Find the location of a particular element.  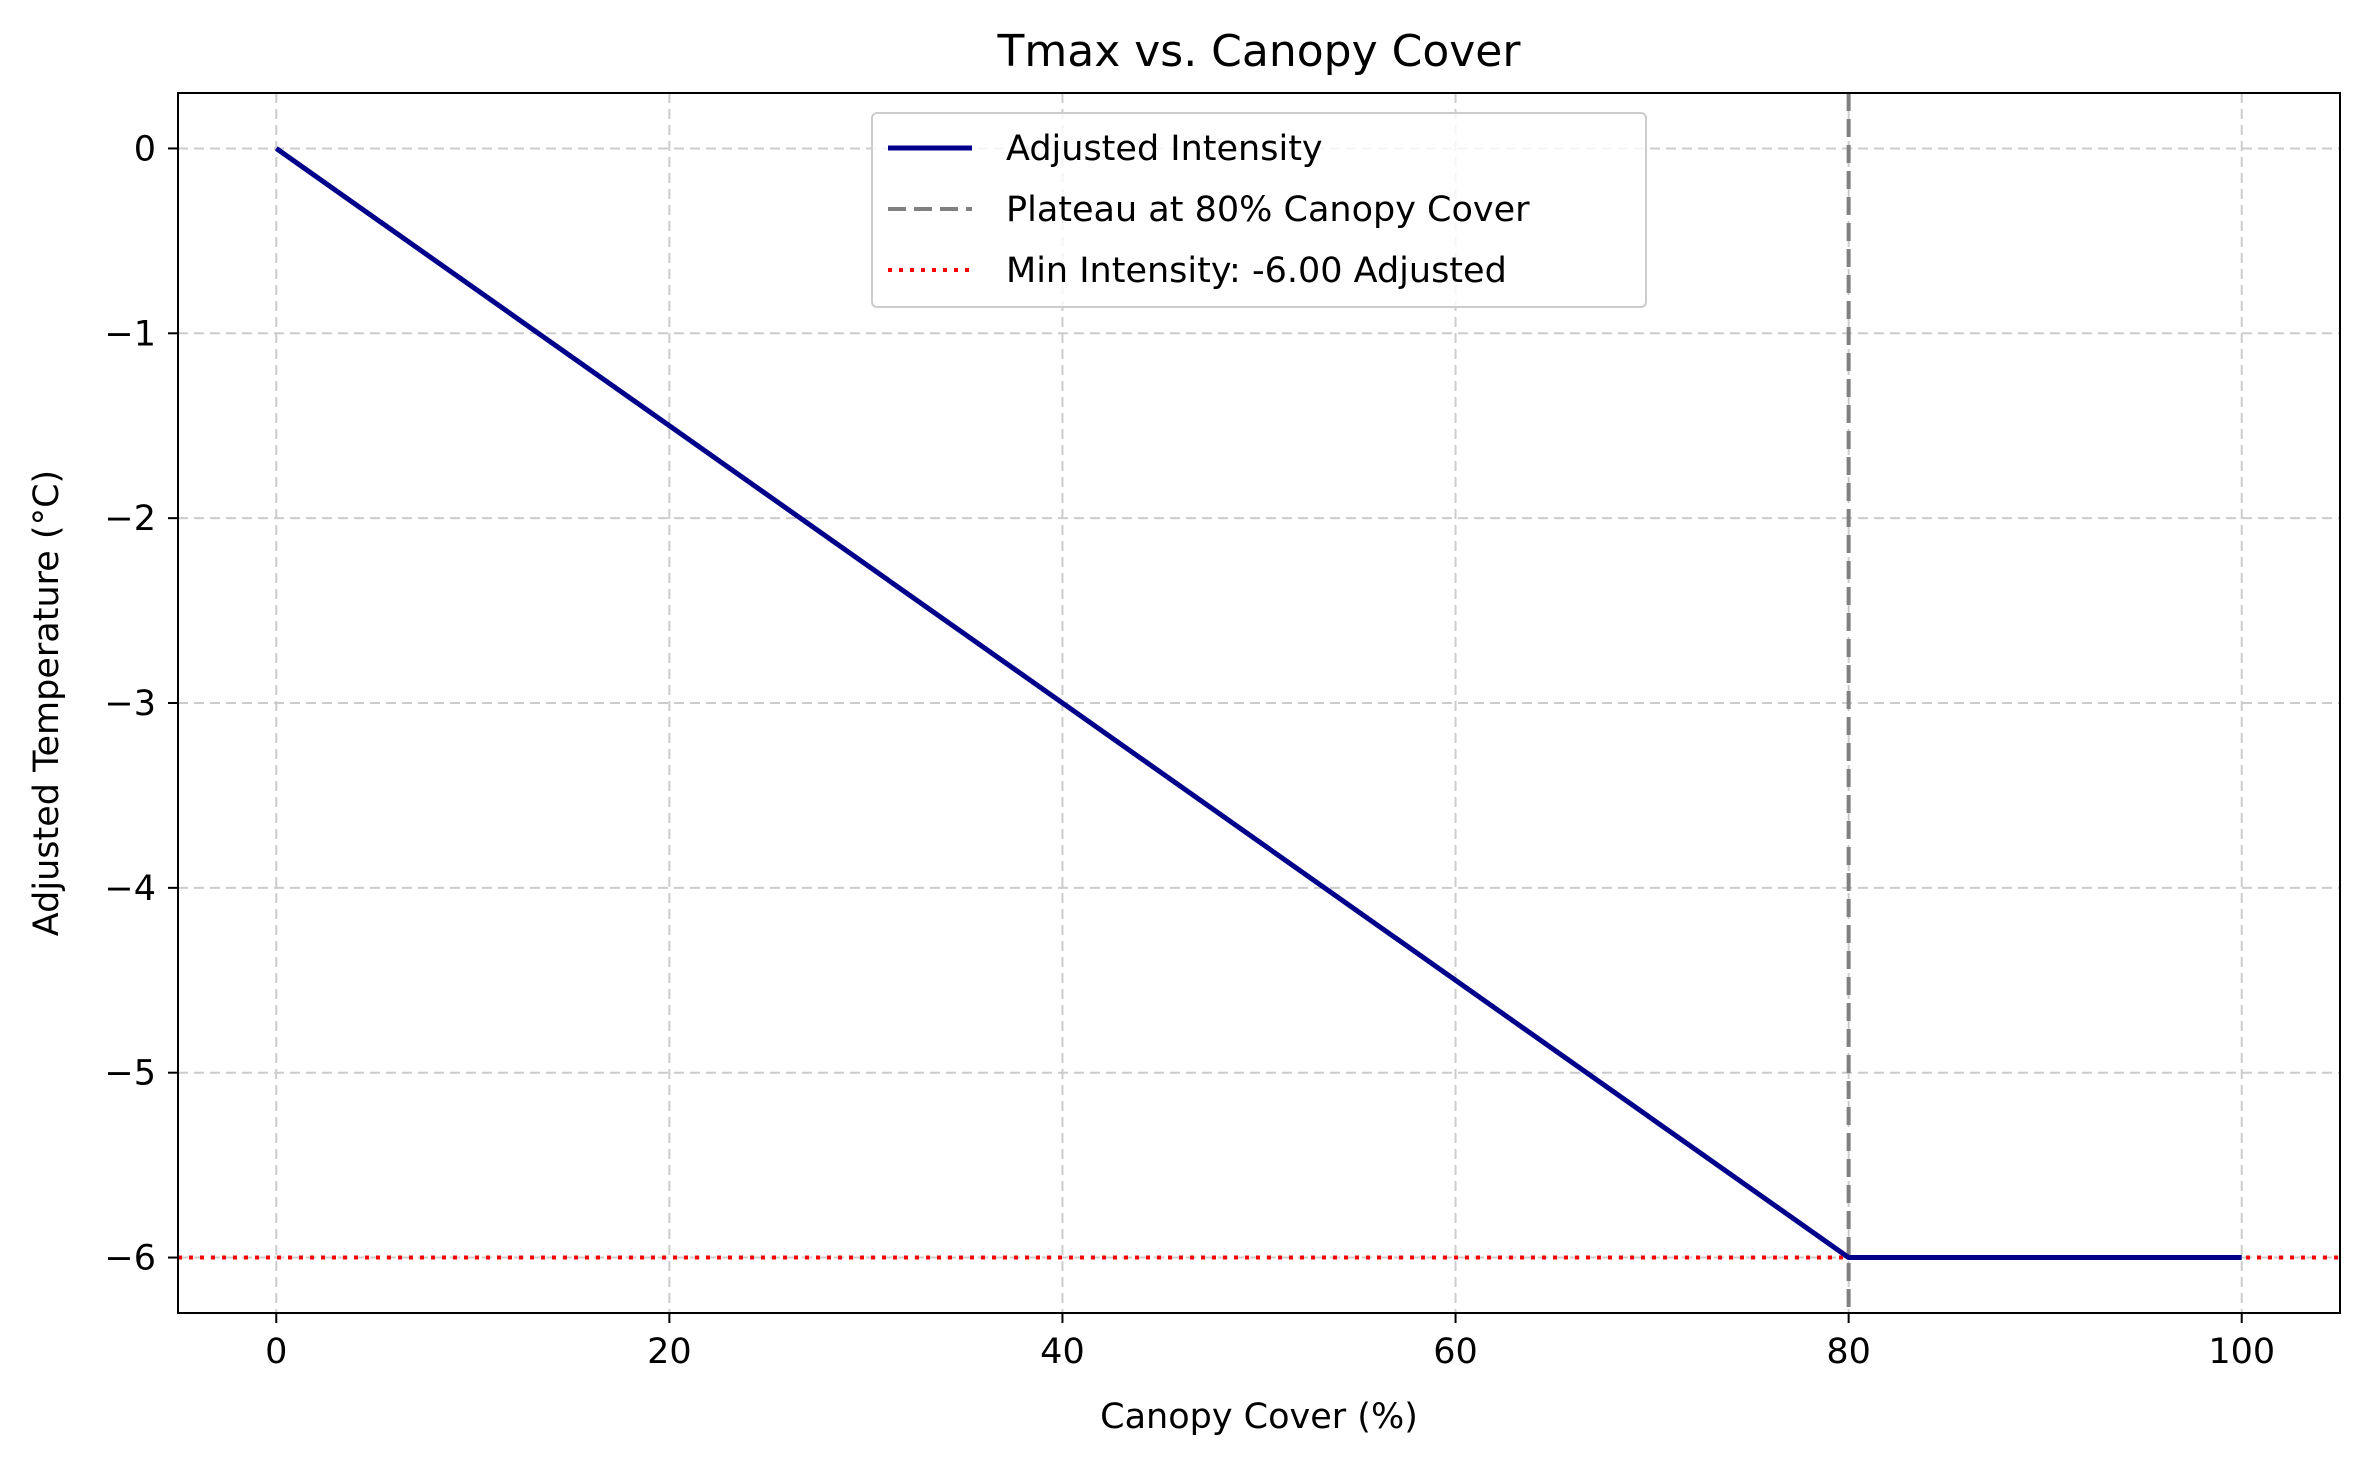

legend-entry-min-intensity: Min Intensity: -6.00 Adjusted is located at coordinates (1256, 271).